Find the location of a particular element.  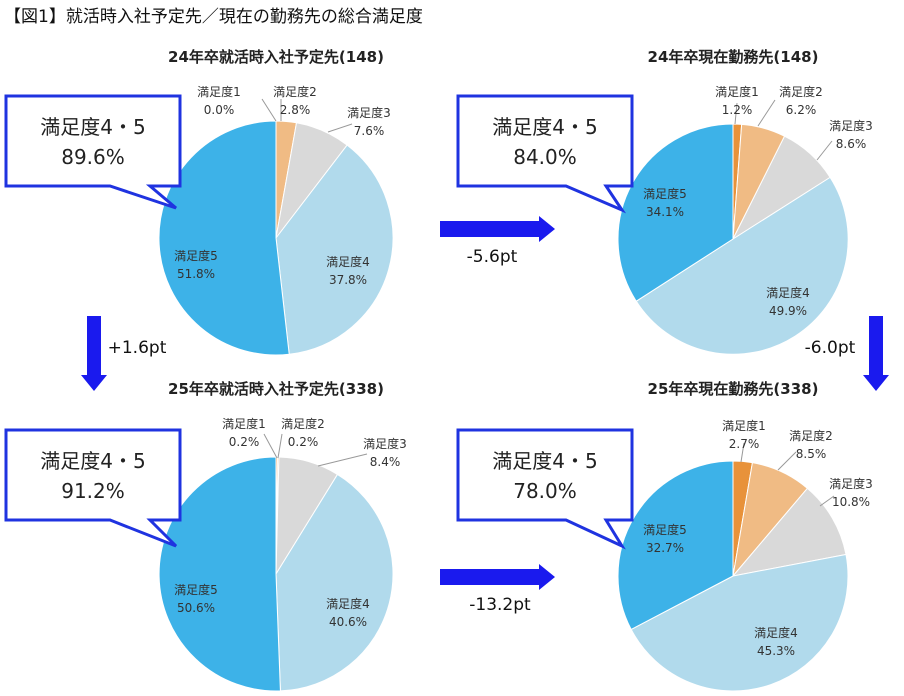

chart-title: 25年卒就活時入社予定先(338) is located at coordinates (276, 389).